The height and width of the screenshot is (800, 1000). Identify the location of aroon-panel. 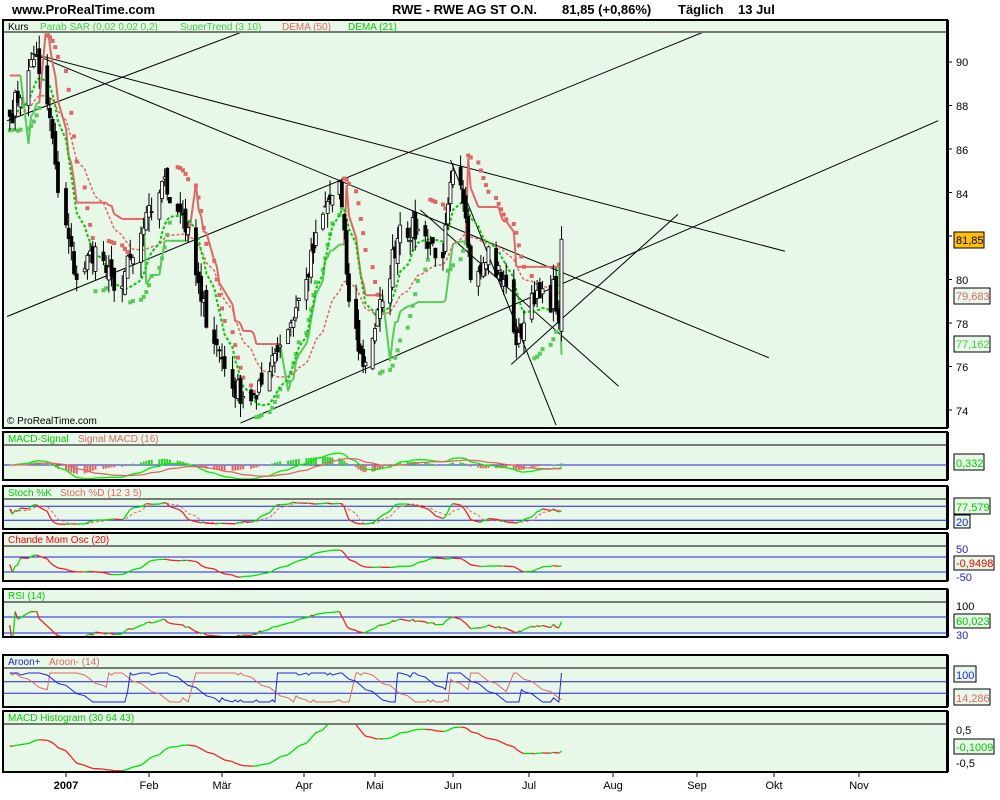
(475, 681).